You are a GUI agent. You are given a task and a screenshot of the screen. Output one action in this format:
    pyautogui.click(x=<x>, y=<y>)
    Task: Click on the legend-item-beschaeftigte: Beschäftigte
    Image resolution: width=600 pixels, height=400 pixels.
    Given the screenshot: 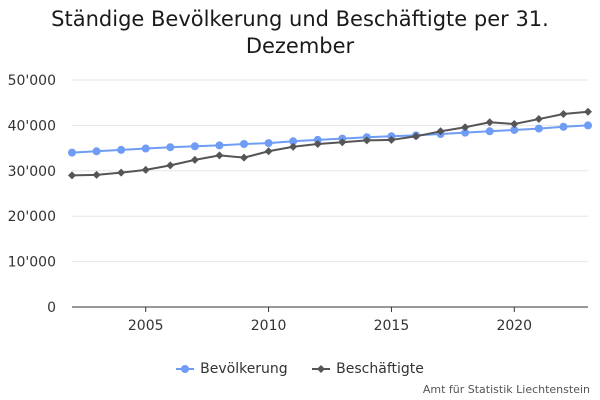 What is the action you would take?
    pyautogui.click(x=368, y=369)
    